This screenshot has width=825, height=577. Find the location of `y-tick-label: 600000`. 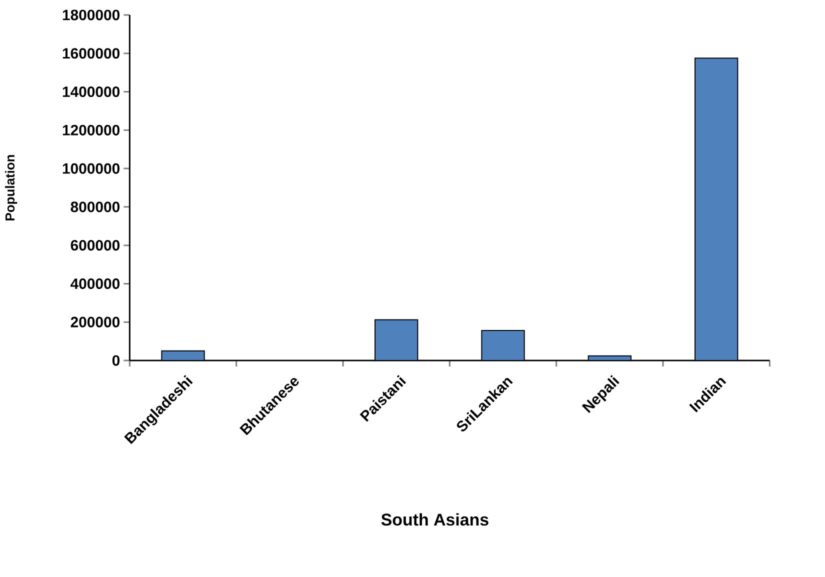

y-tick-label: 600000 is located at coordinates (95, 245).